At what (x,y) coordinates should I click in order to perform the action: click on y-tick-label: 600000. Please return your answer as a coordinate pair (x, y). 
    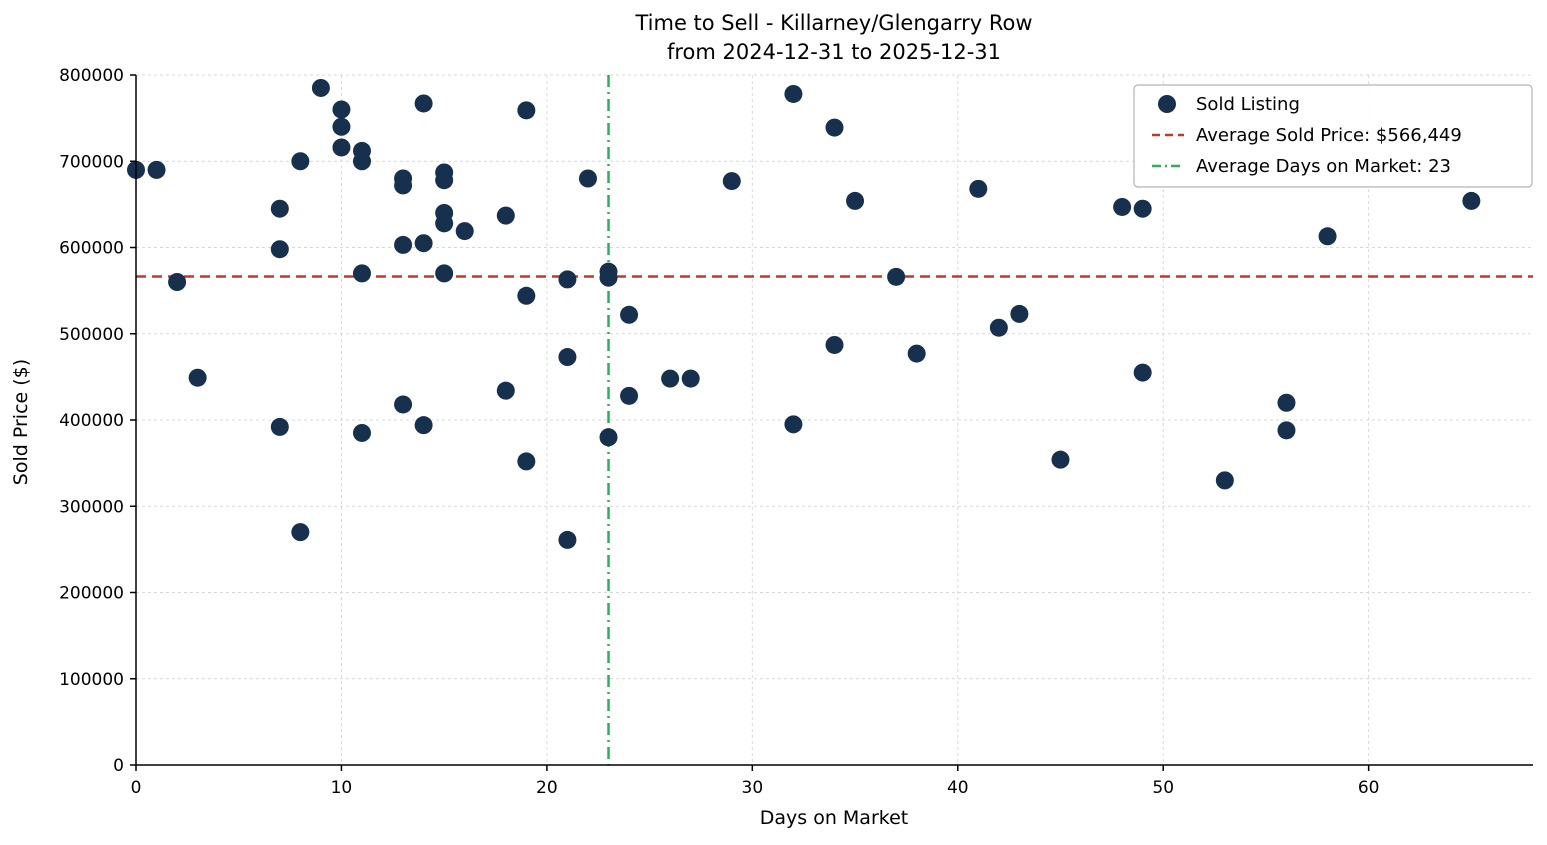
    Looking at the image, I should click on (91, 249).